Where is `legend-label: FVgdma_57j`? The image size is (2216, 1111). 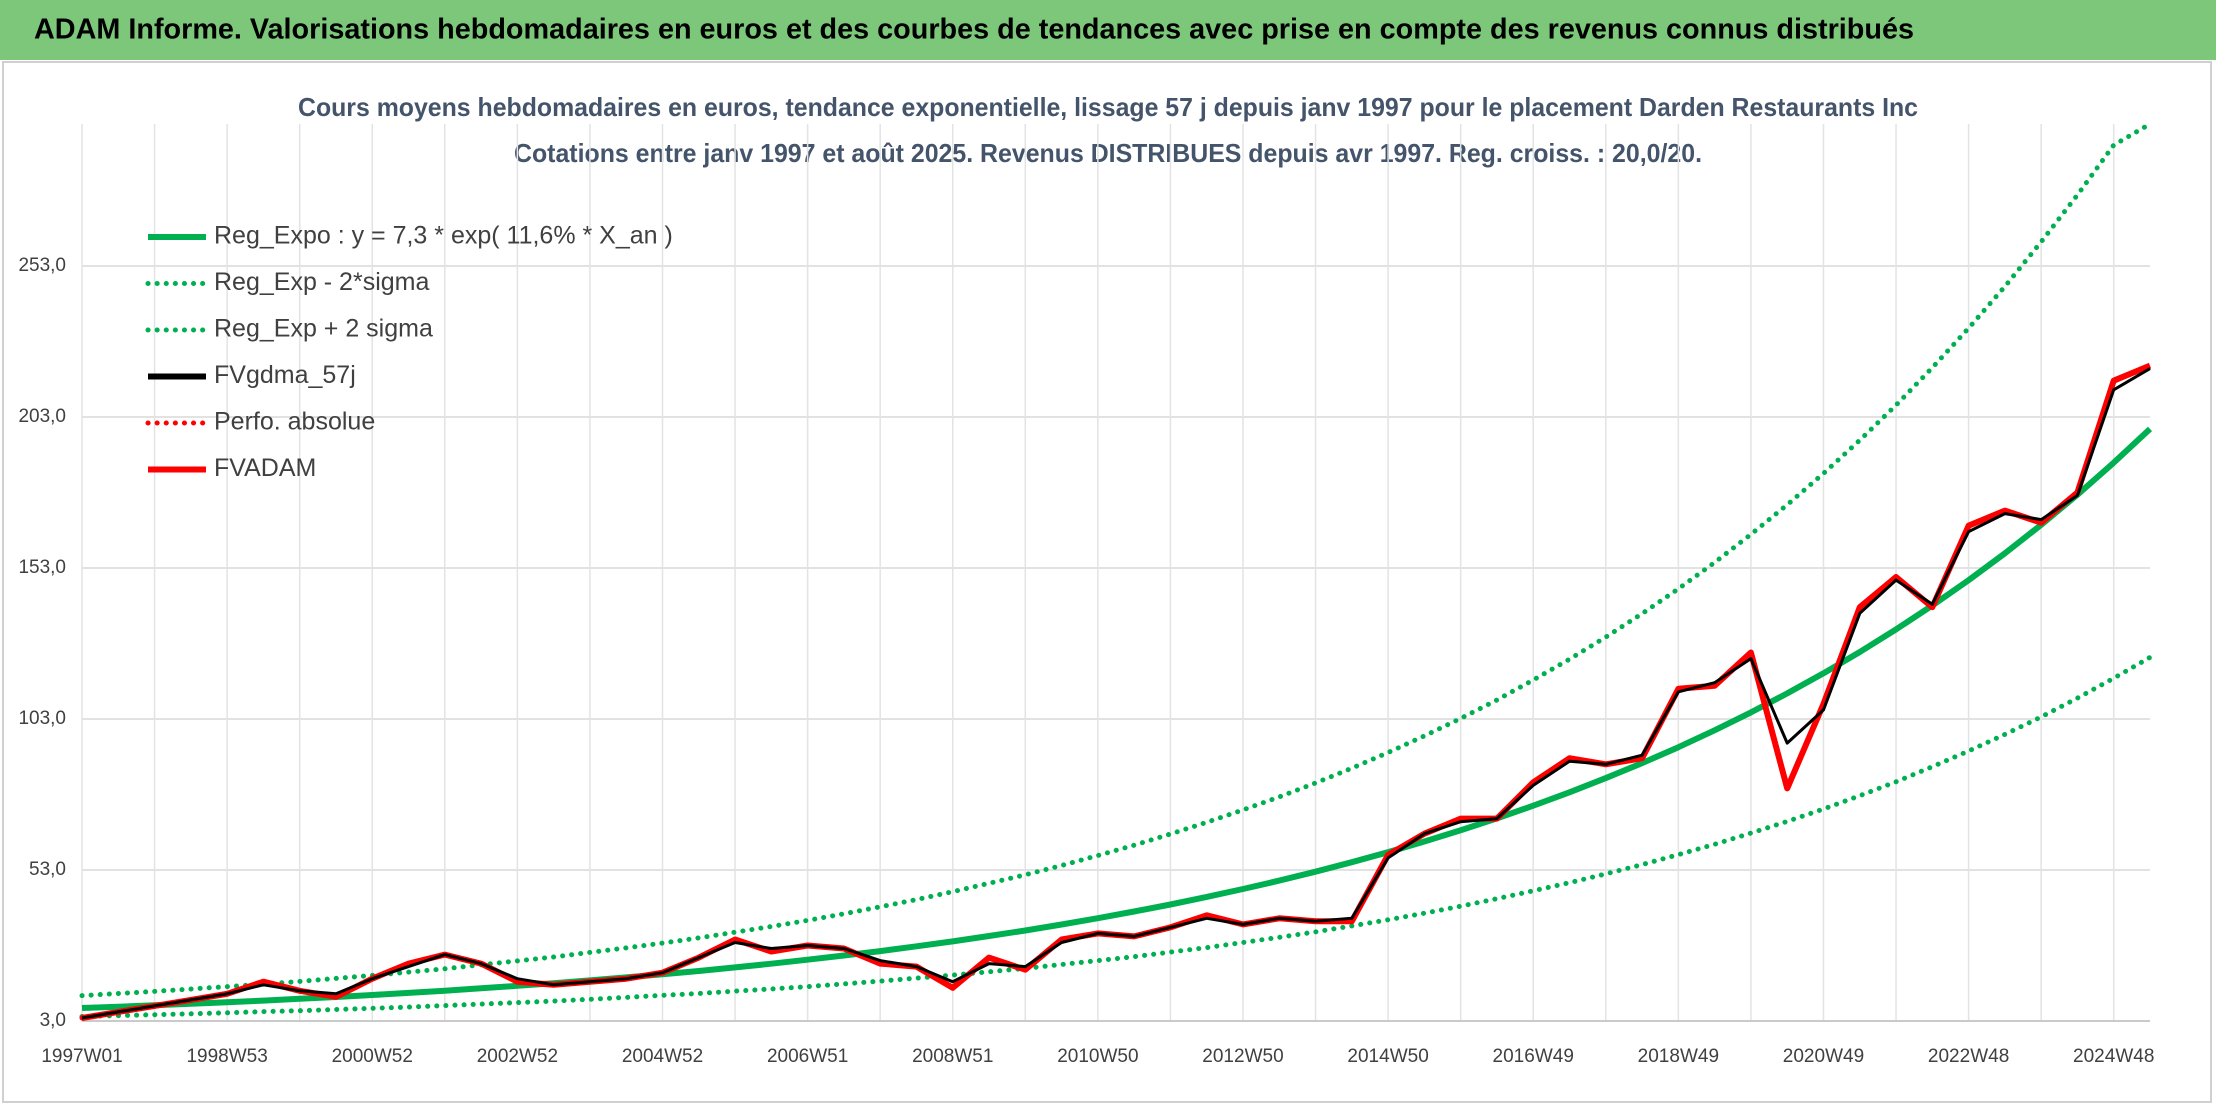
legend-label: FVgdma_57j is located at coordinates (285, 375).